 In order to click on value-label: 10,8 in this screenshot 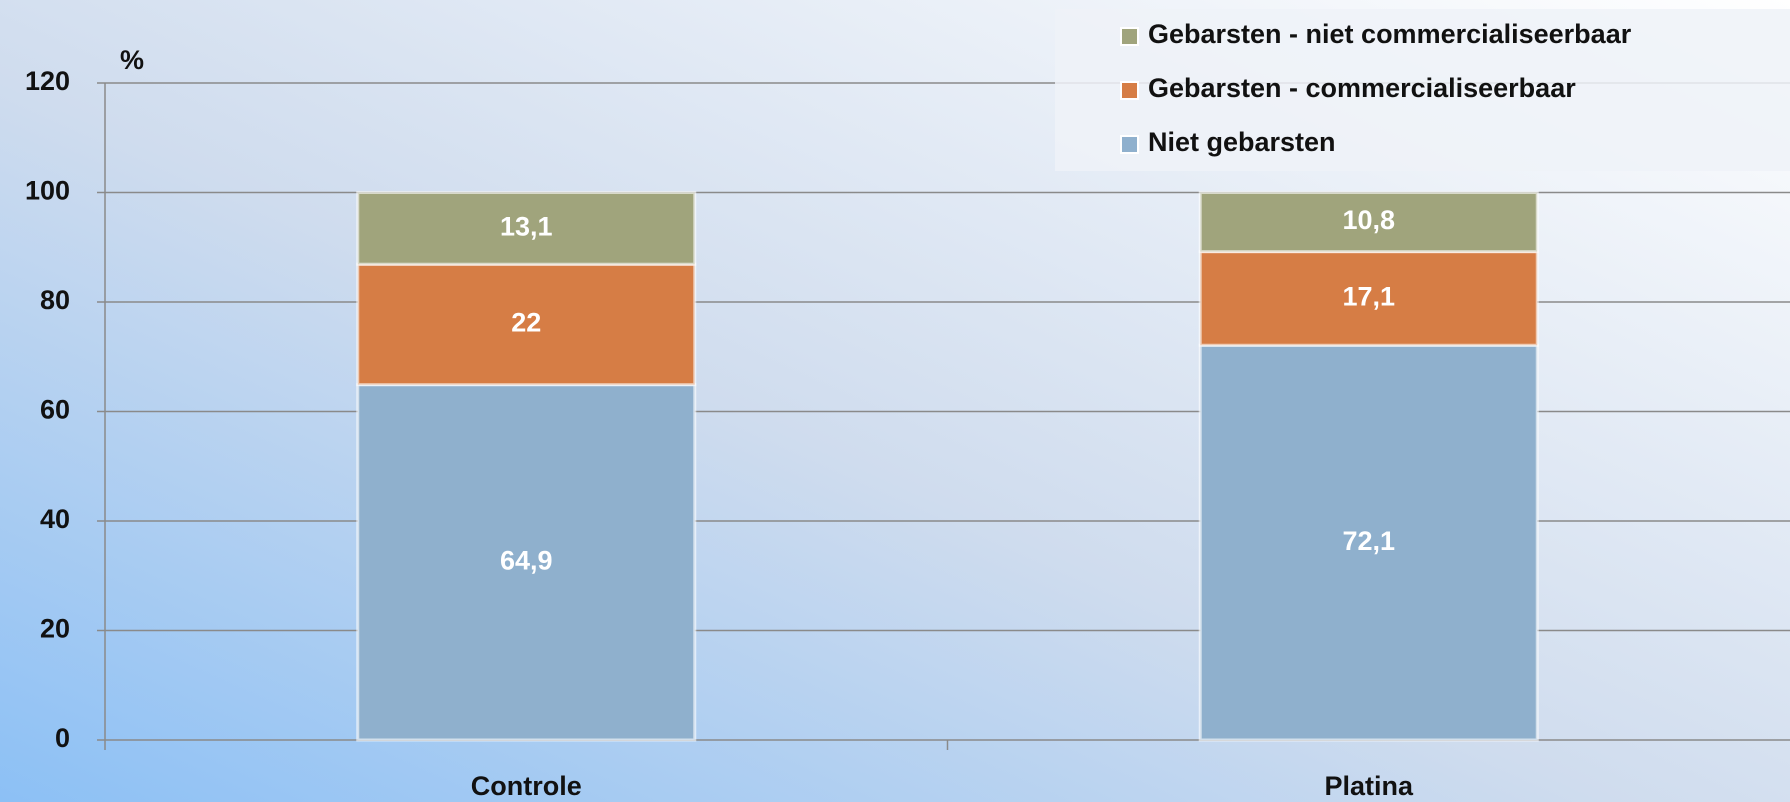, I will do `click(1368, 220)`.